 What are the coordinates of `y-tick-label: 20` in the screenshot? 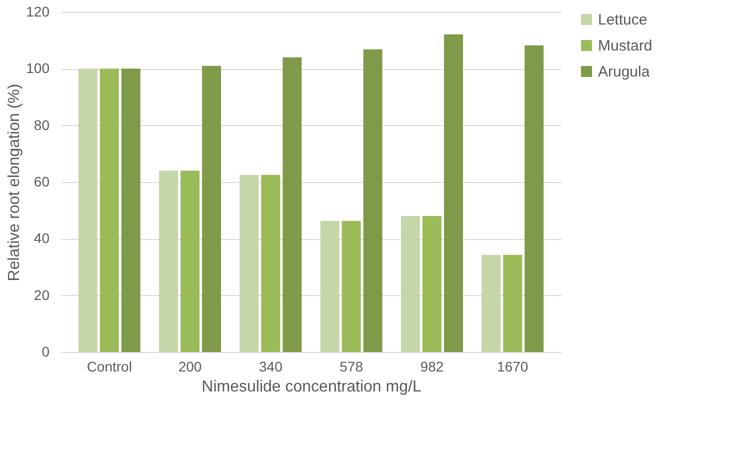 It's located at (42, 294).